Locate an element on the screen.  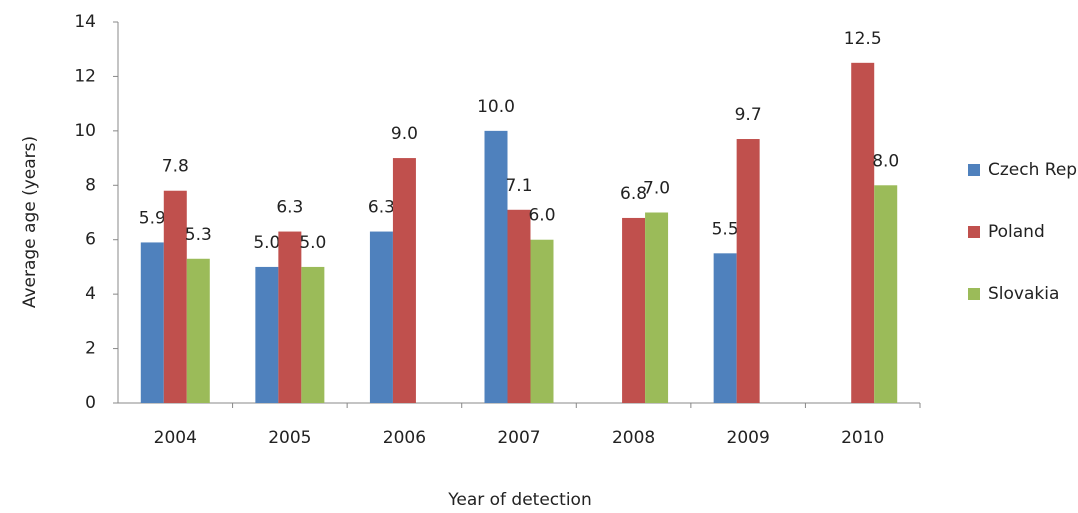
x-tick-label: 2008 is located at coordinates (633, 438).